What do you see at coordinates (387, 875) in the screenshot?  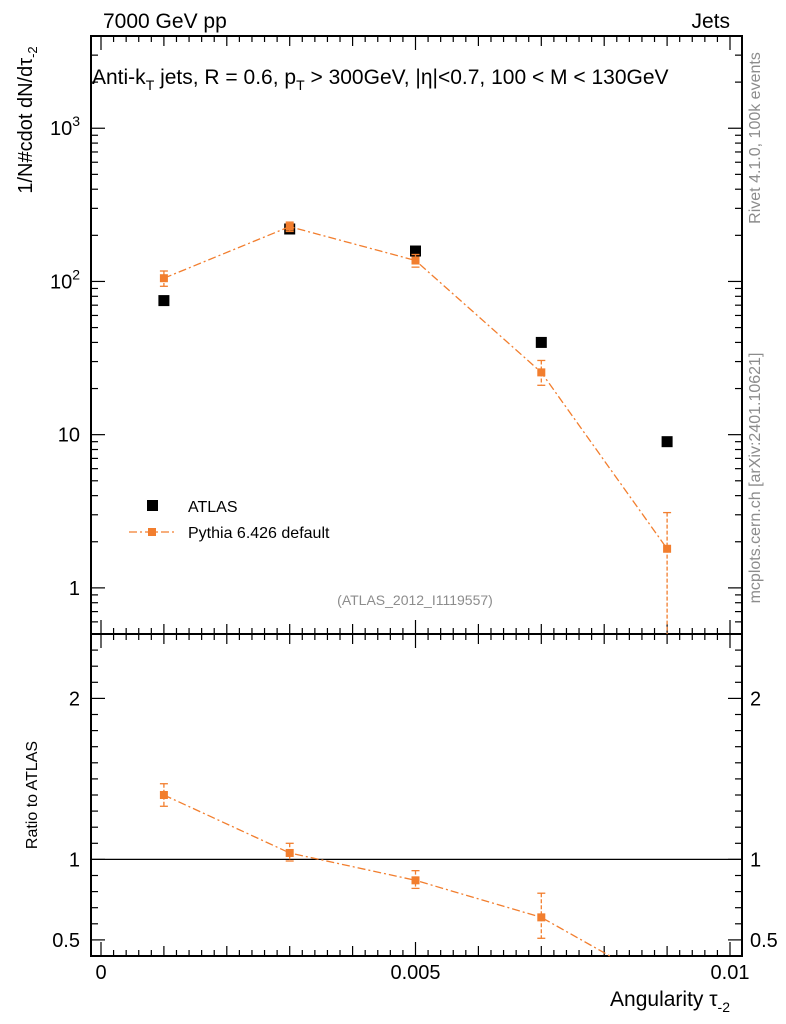 I see `ratio-pythia-line` at bounding box center [387, 875].